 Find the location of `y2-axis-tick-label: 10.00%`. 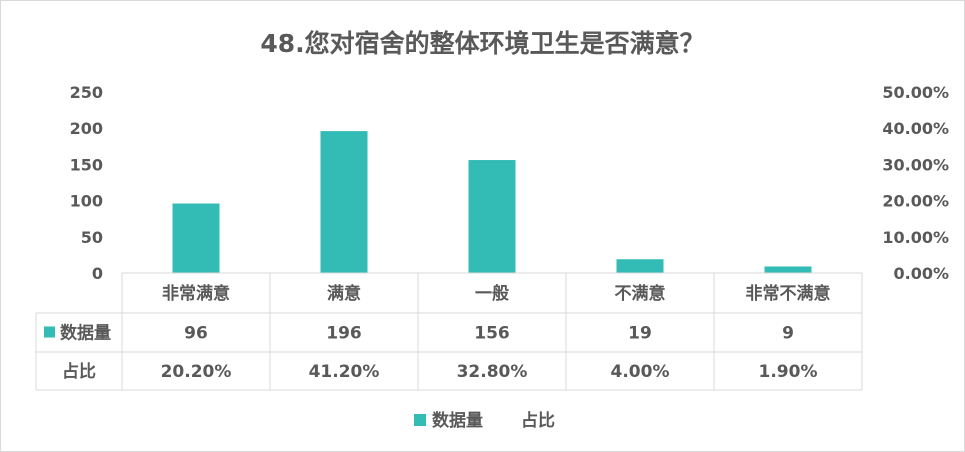

y2-axis-tick-label: 10.00% is located at coordinates (915, 237).